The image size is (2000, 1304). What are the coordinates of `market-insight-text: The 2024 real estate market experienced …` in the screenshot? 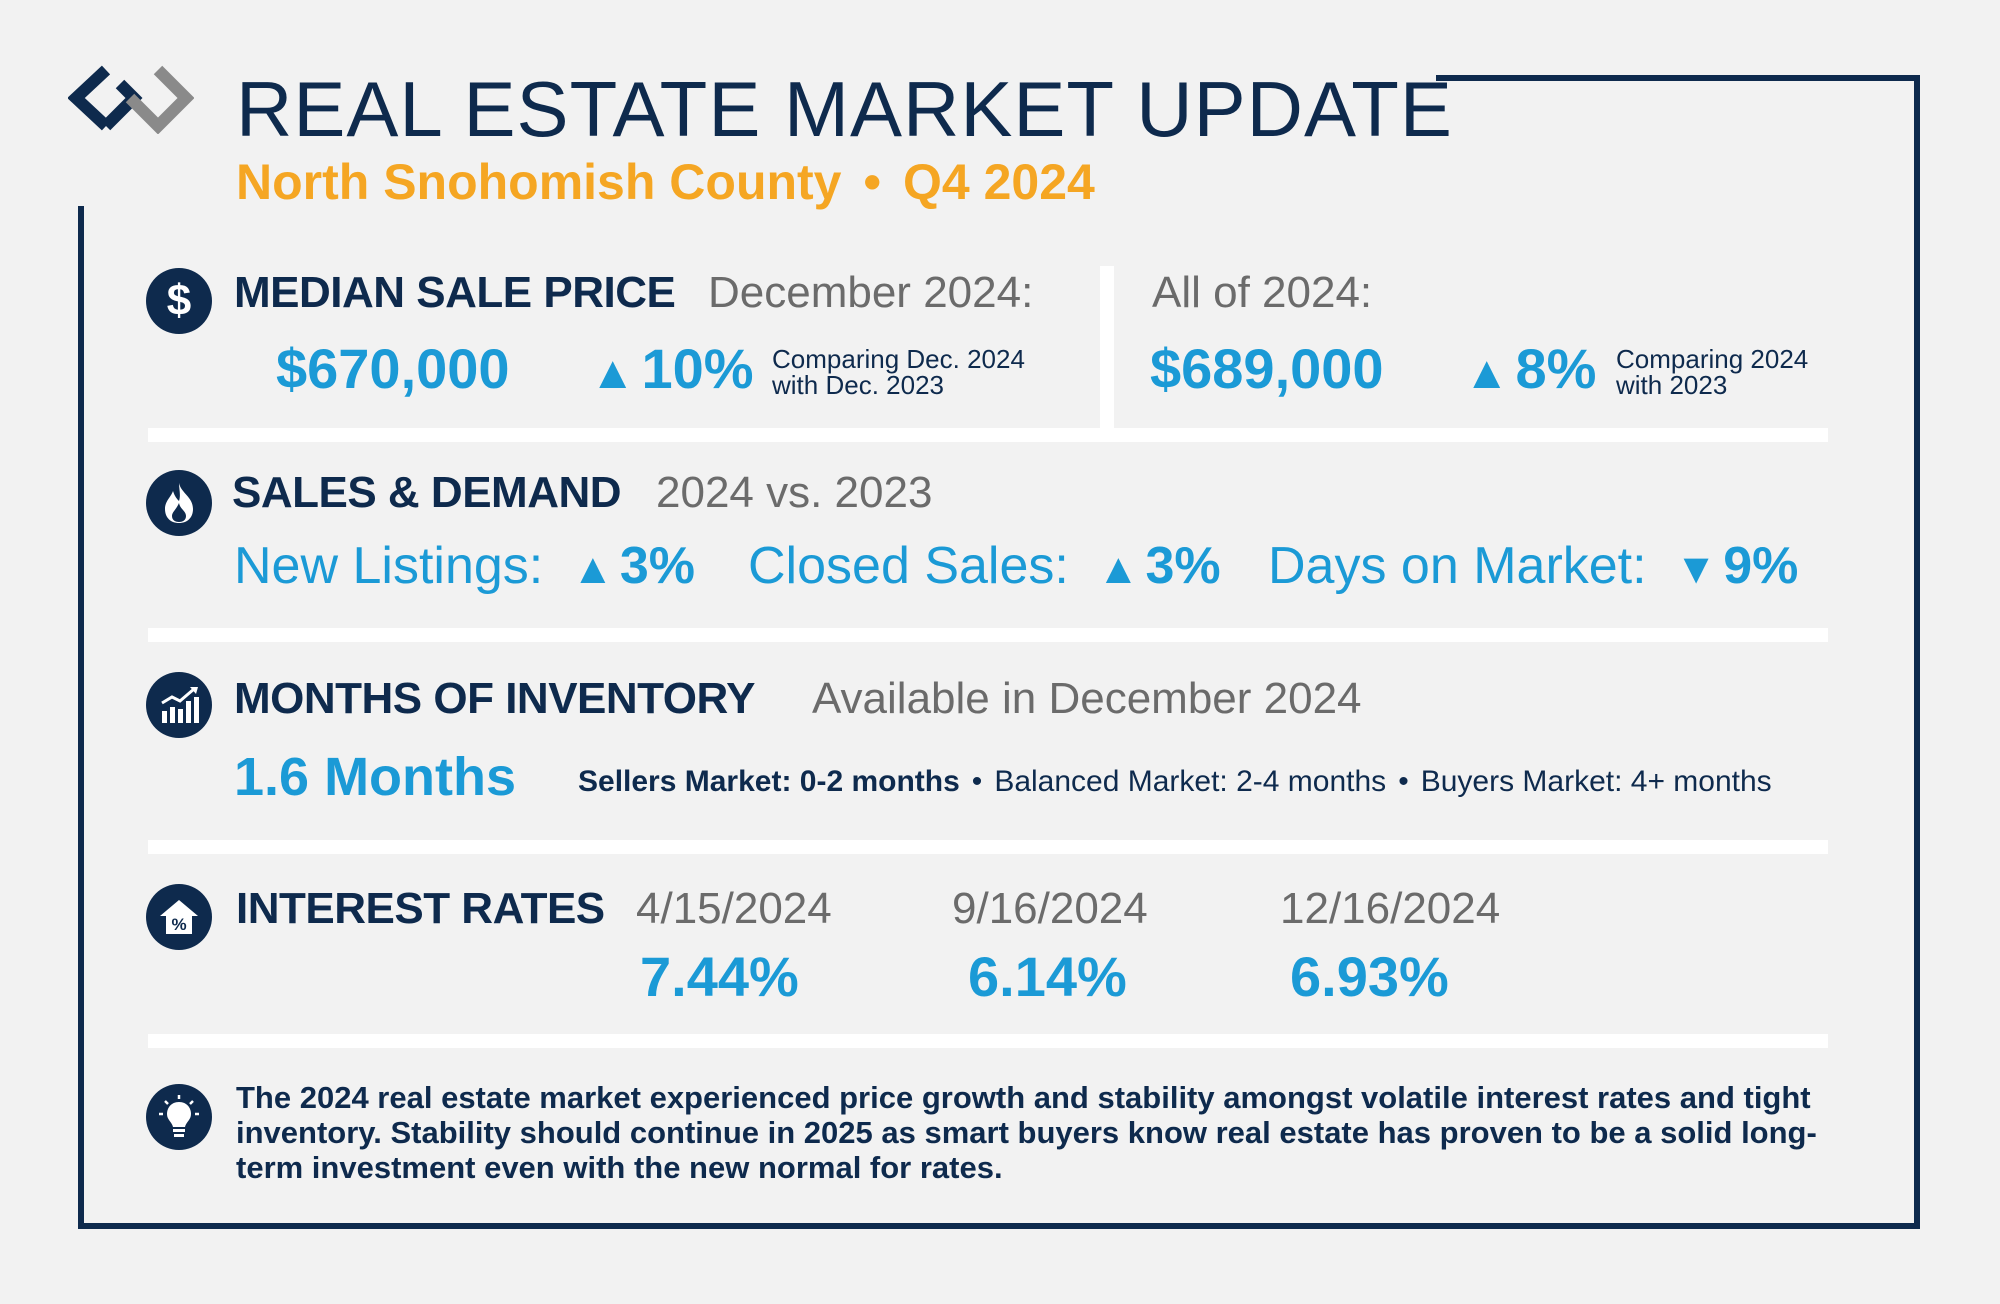 It's located at (1026, 1132).